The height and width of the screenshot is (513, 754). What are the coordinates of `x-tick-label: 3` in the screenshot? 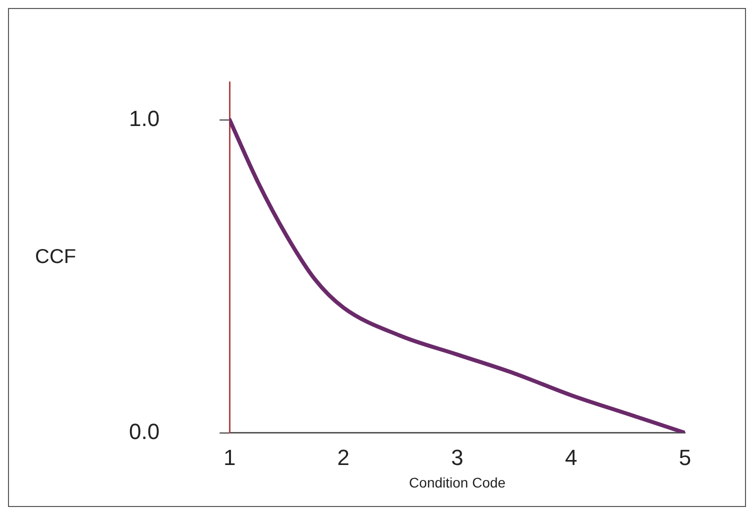 It's located at (457, 457).